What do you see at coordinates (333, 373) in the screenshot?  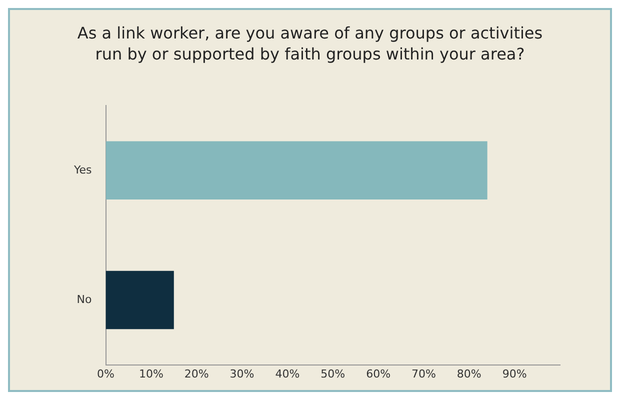 I see `x-tick-label: 50%` at bounding box center [333, 373].